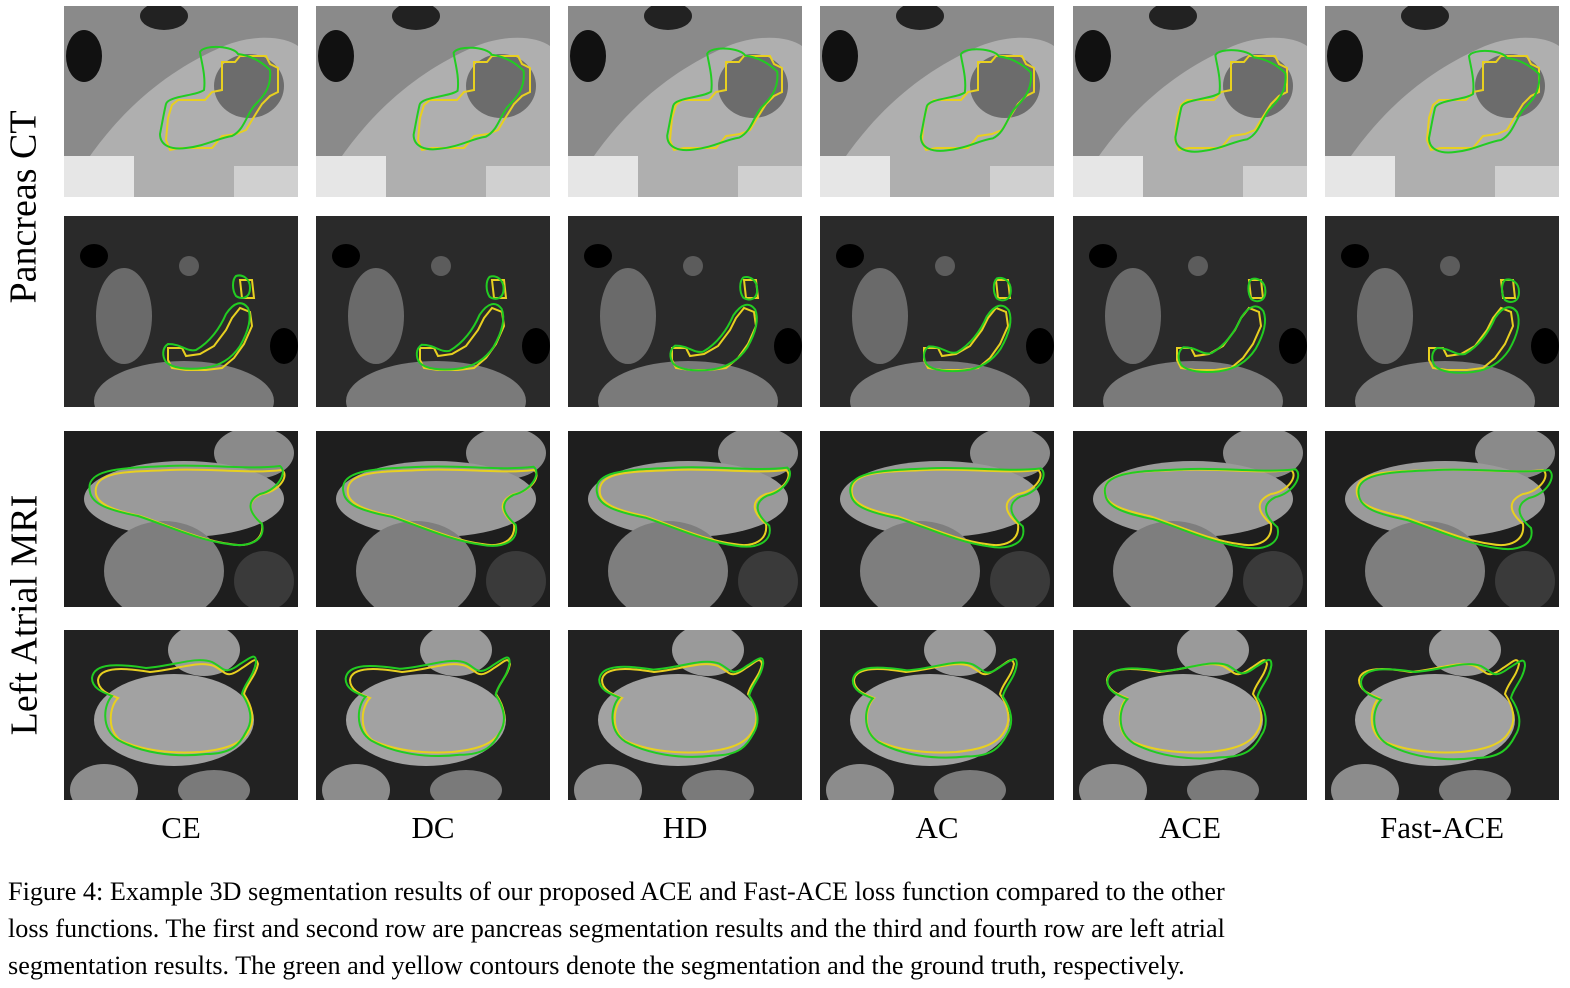 Image resolution: width=1570 pixels, height=988 pixels. What do you see at coordinates (181, 827) in the screenshot?
I see `column-label: CE` at bounding box center [181, 827].